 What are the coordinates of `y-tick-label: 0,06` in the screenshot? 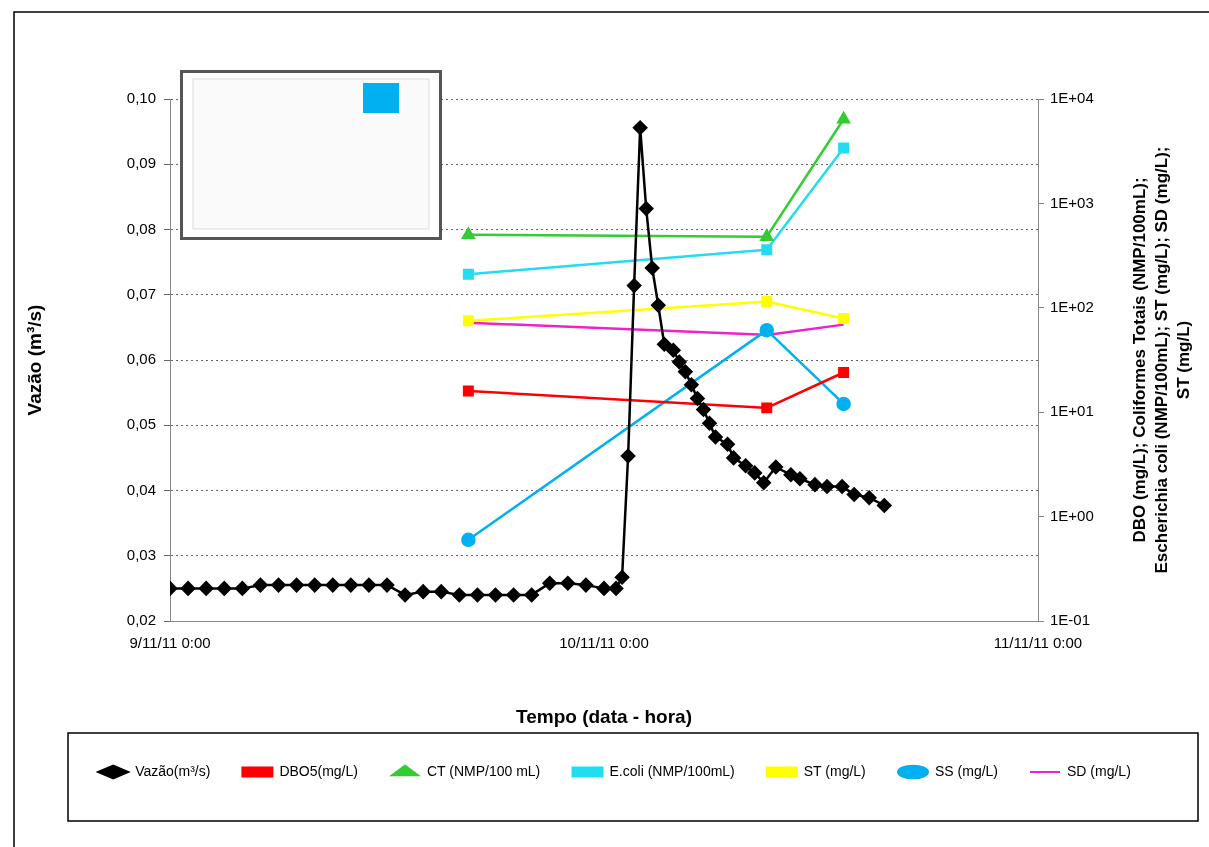 It's located at (141, 359).